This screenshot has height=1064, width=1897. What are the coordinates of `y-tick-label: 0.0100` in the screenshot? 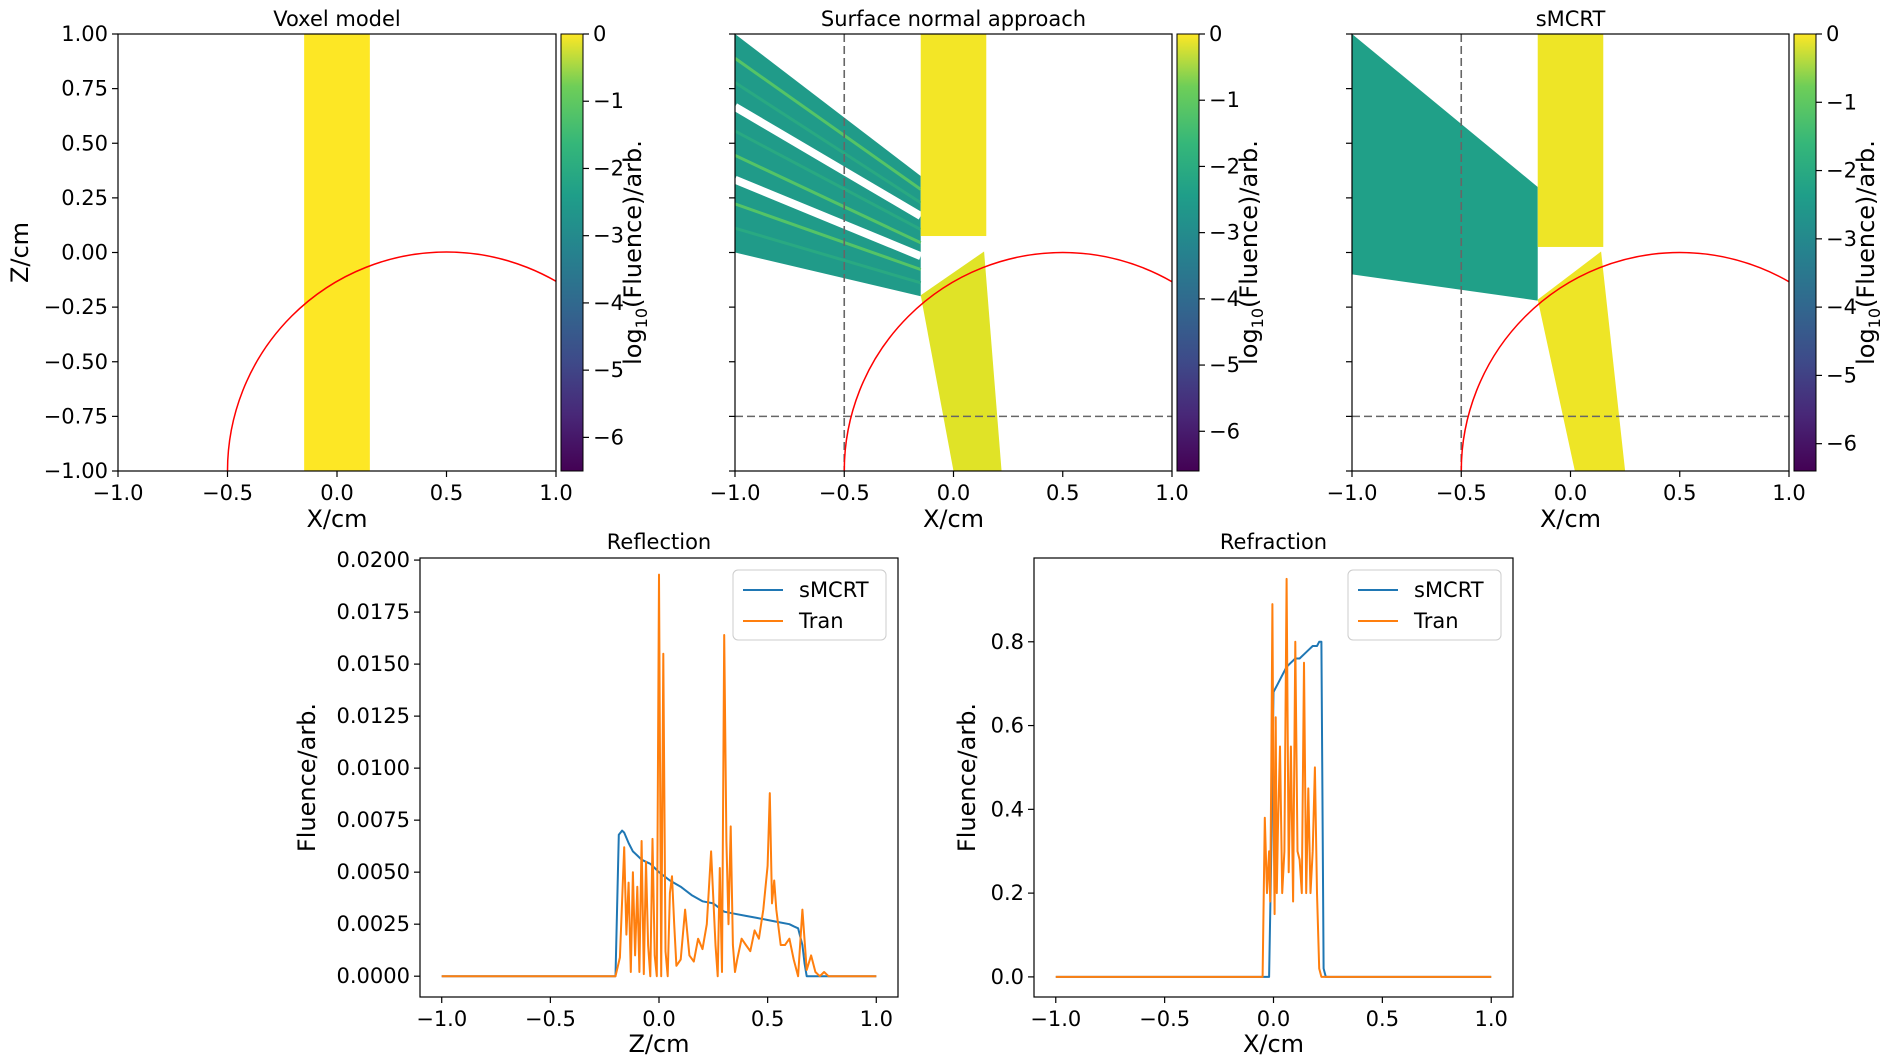 It's located at (373, 768).